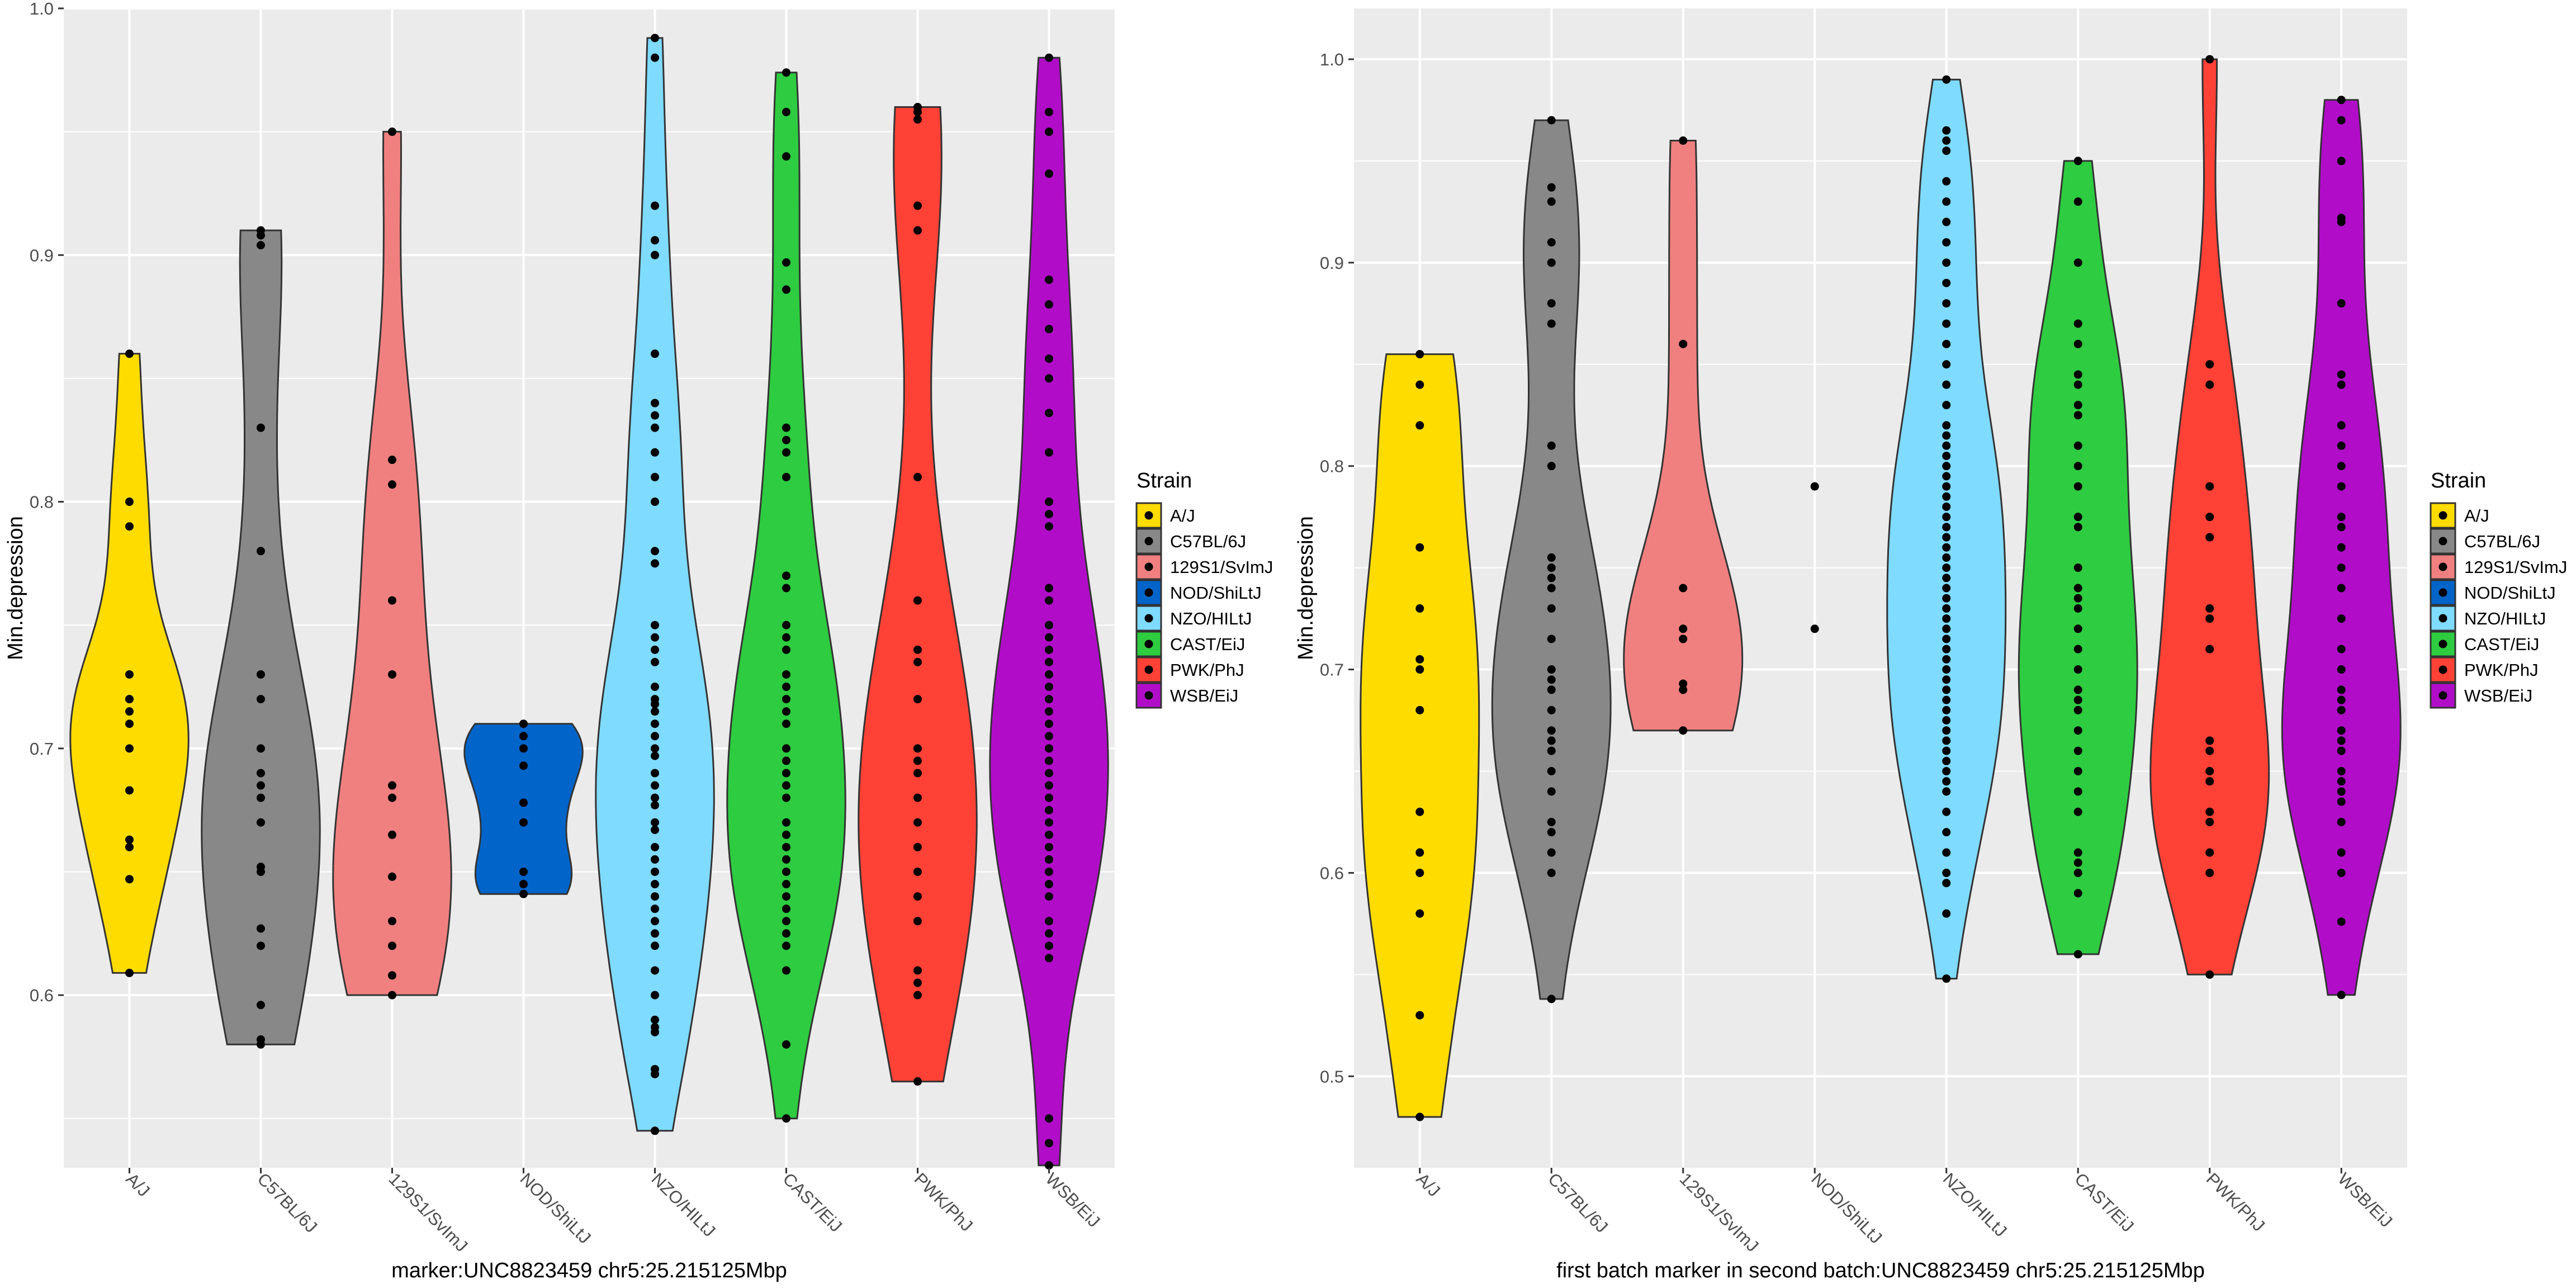 The height and width of the screenshot is (1288, 2576). What do you see at coordinates (2078, 557) in the screenshot?
I see `violin-shape-cast-eij` at bounding box center [2078, 557].